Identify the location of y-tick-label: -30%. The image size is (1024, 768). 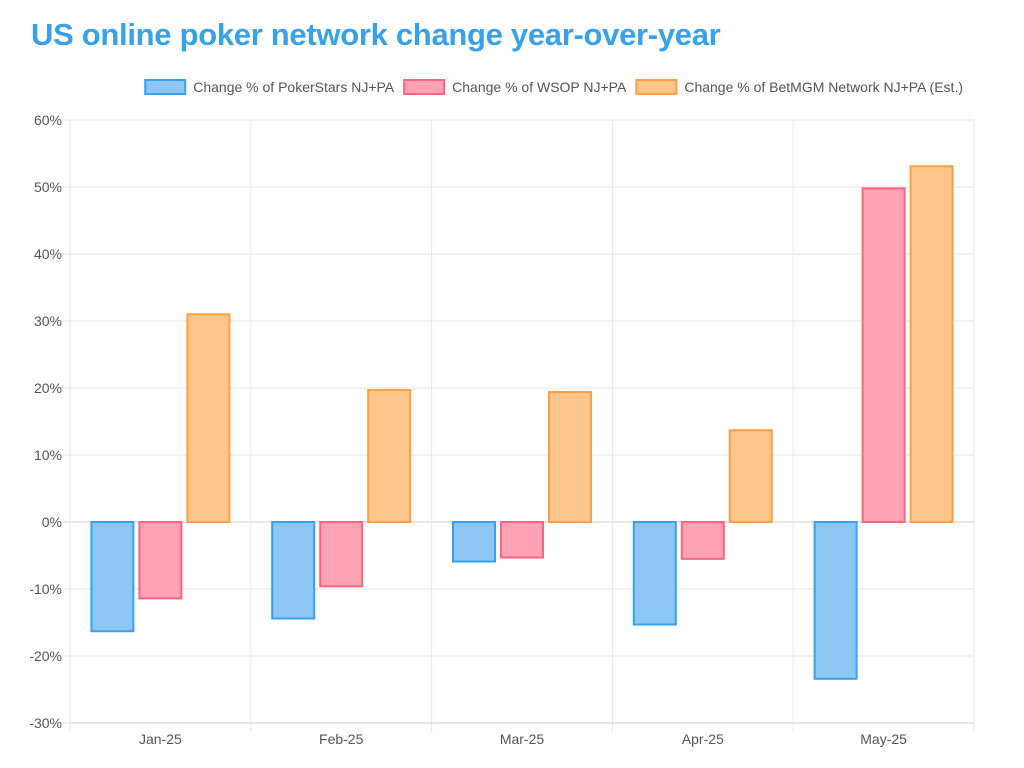
(45, 723).